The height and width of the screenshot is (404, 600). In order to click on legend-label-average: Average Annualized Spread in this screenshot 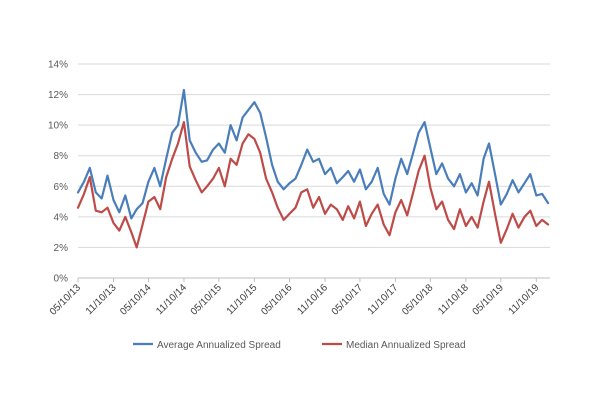, I will do `click(219, 345)`.